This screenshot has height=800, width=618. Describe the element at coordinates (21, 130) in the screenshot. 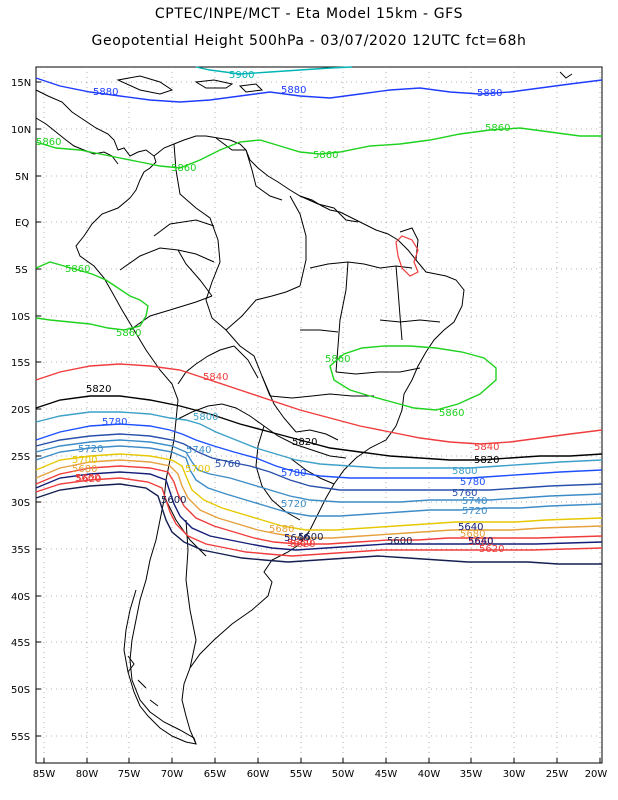

I see `lat-label: 10N` at that location.